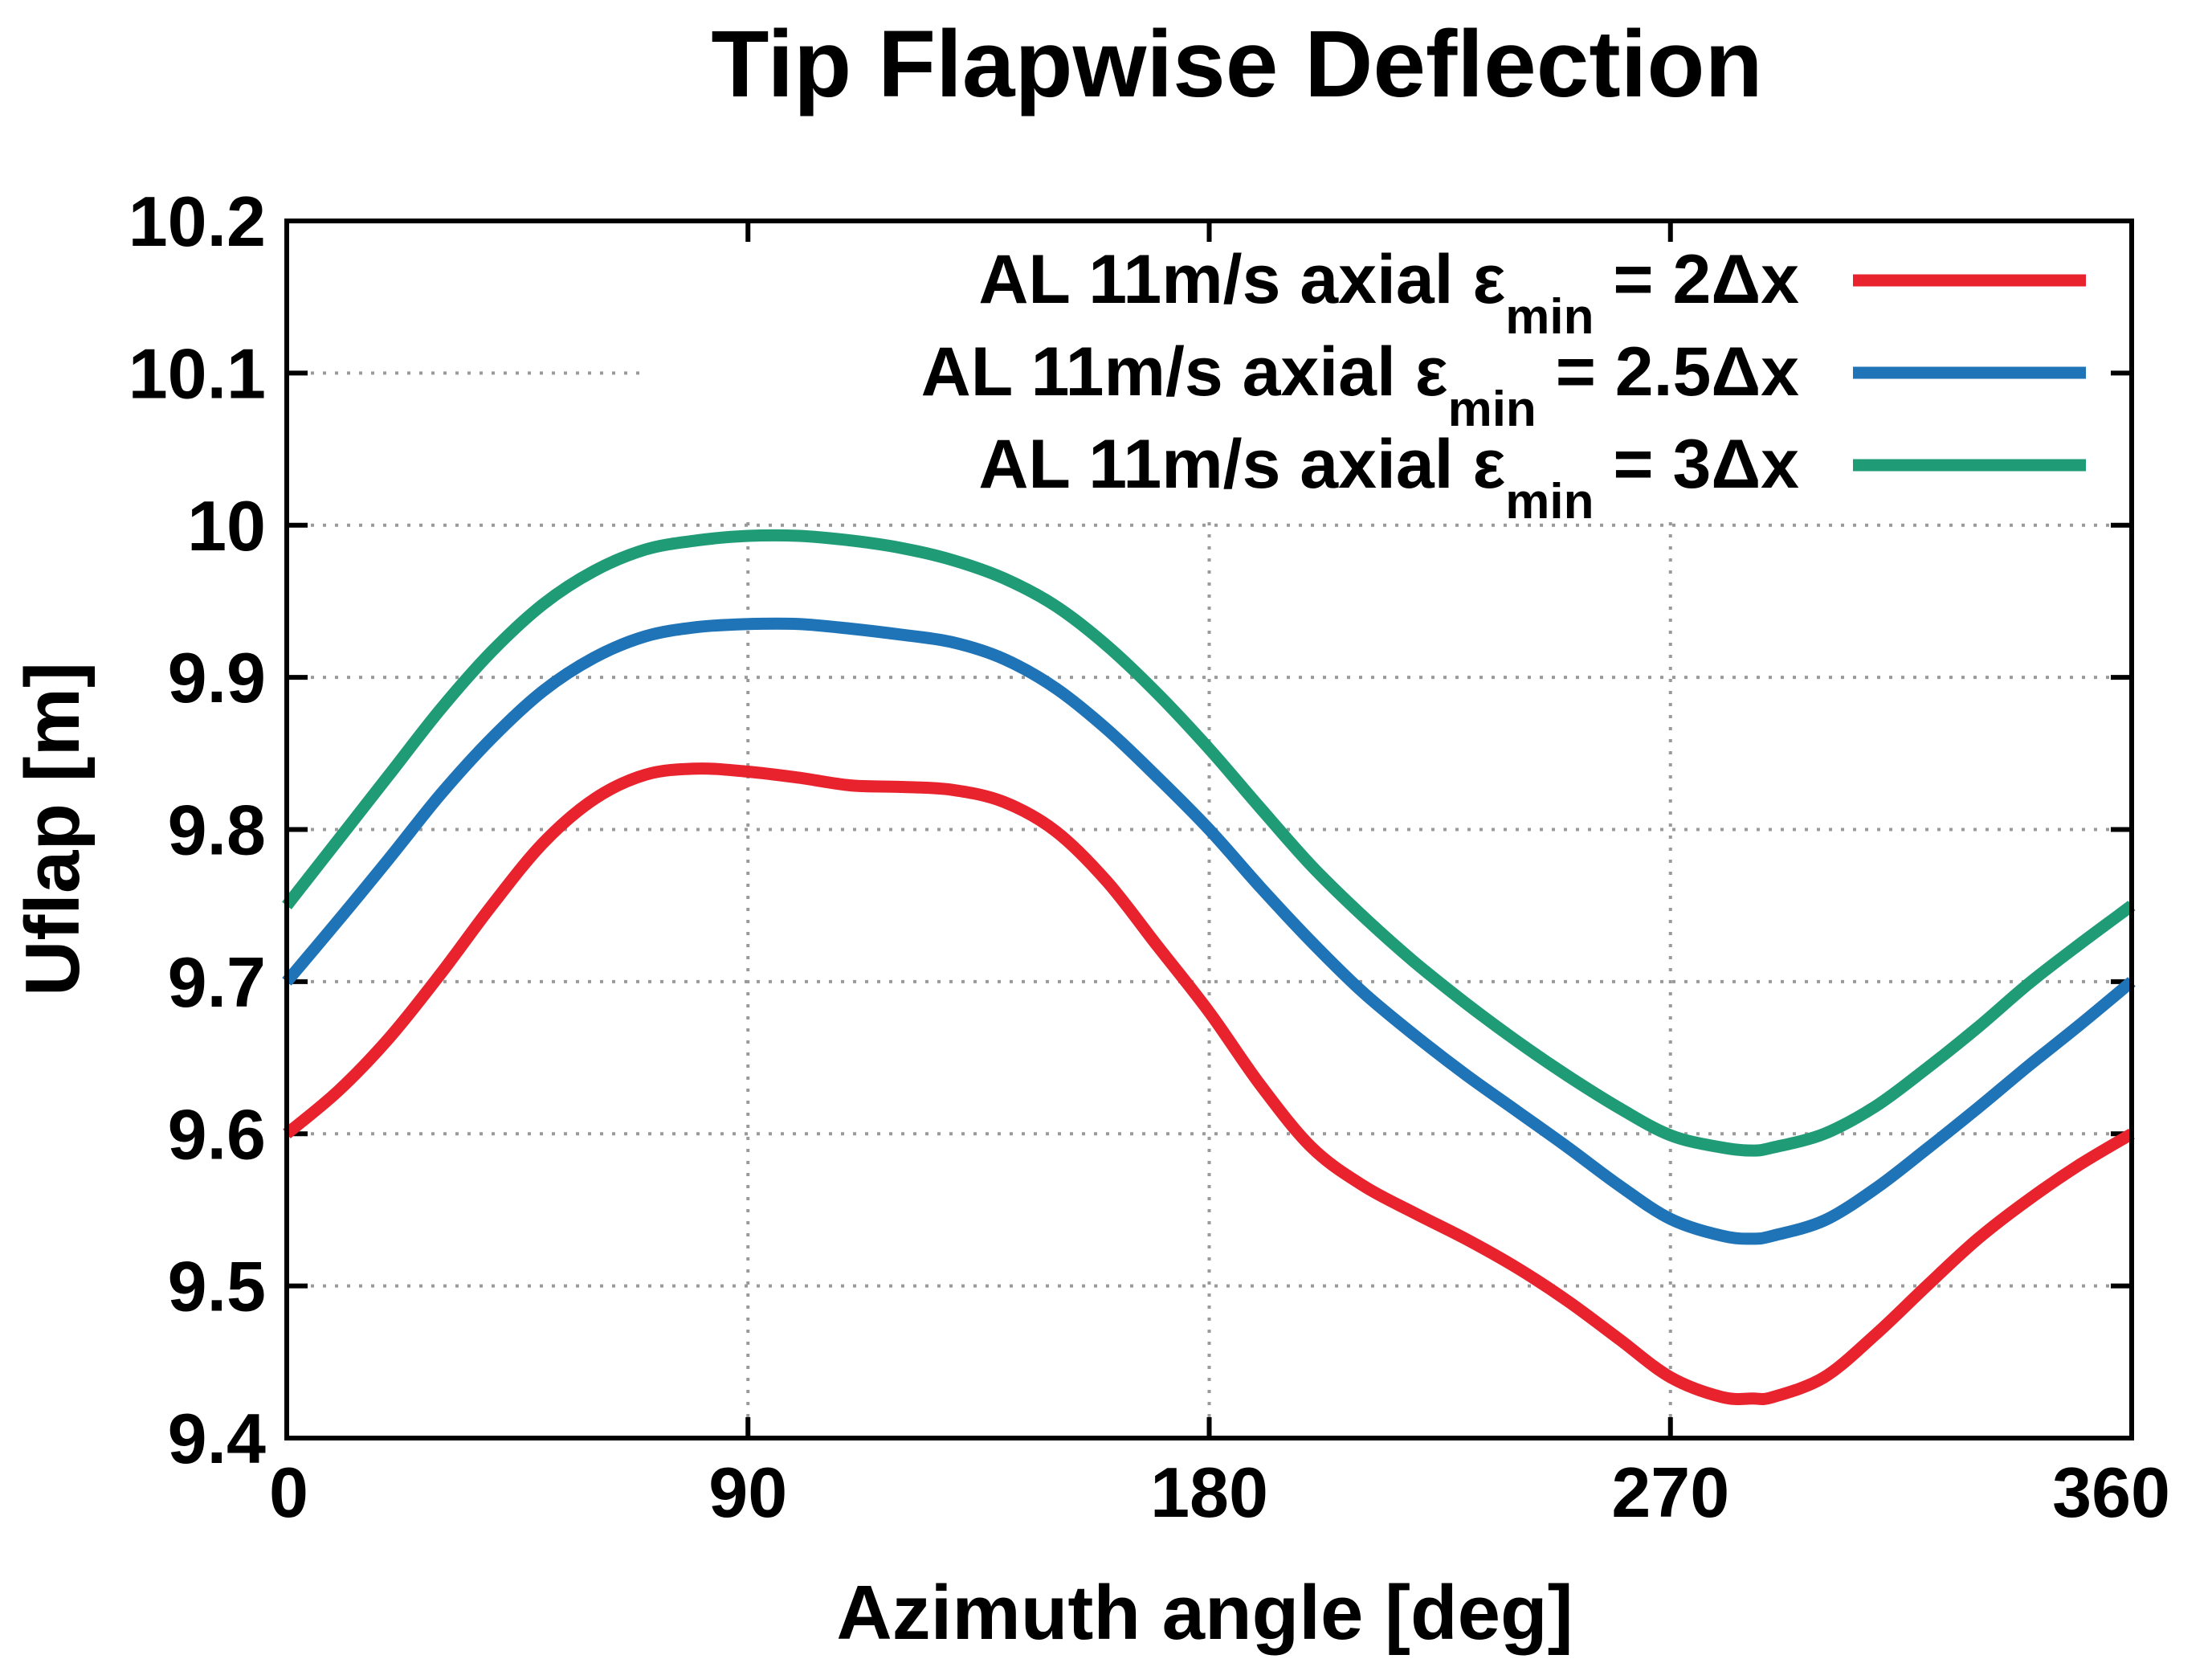 This screenshot has width=2212, height=1659. I want to click on y-tick-label: 10, so click(226, 526).